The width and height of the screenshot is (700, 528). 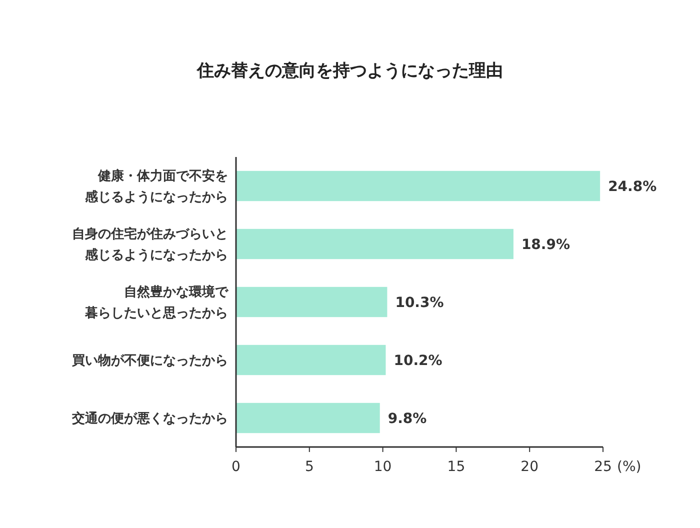 What do you see at coordinates (632, 186) in the screenshot?
I see `data-label: 24.8%` at bounding box center [632, 186].